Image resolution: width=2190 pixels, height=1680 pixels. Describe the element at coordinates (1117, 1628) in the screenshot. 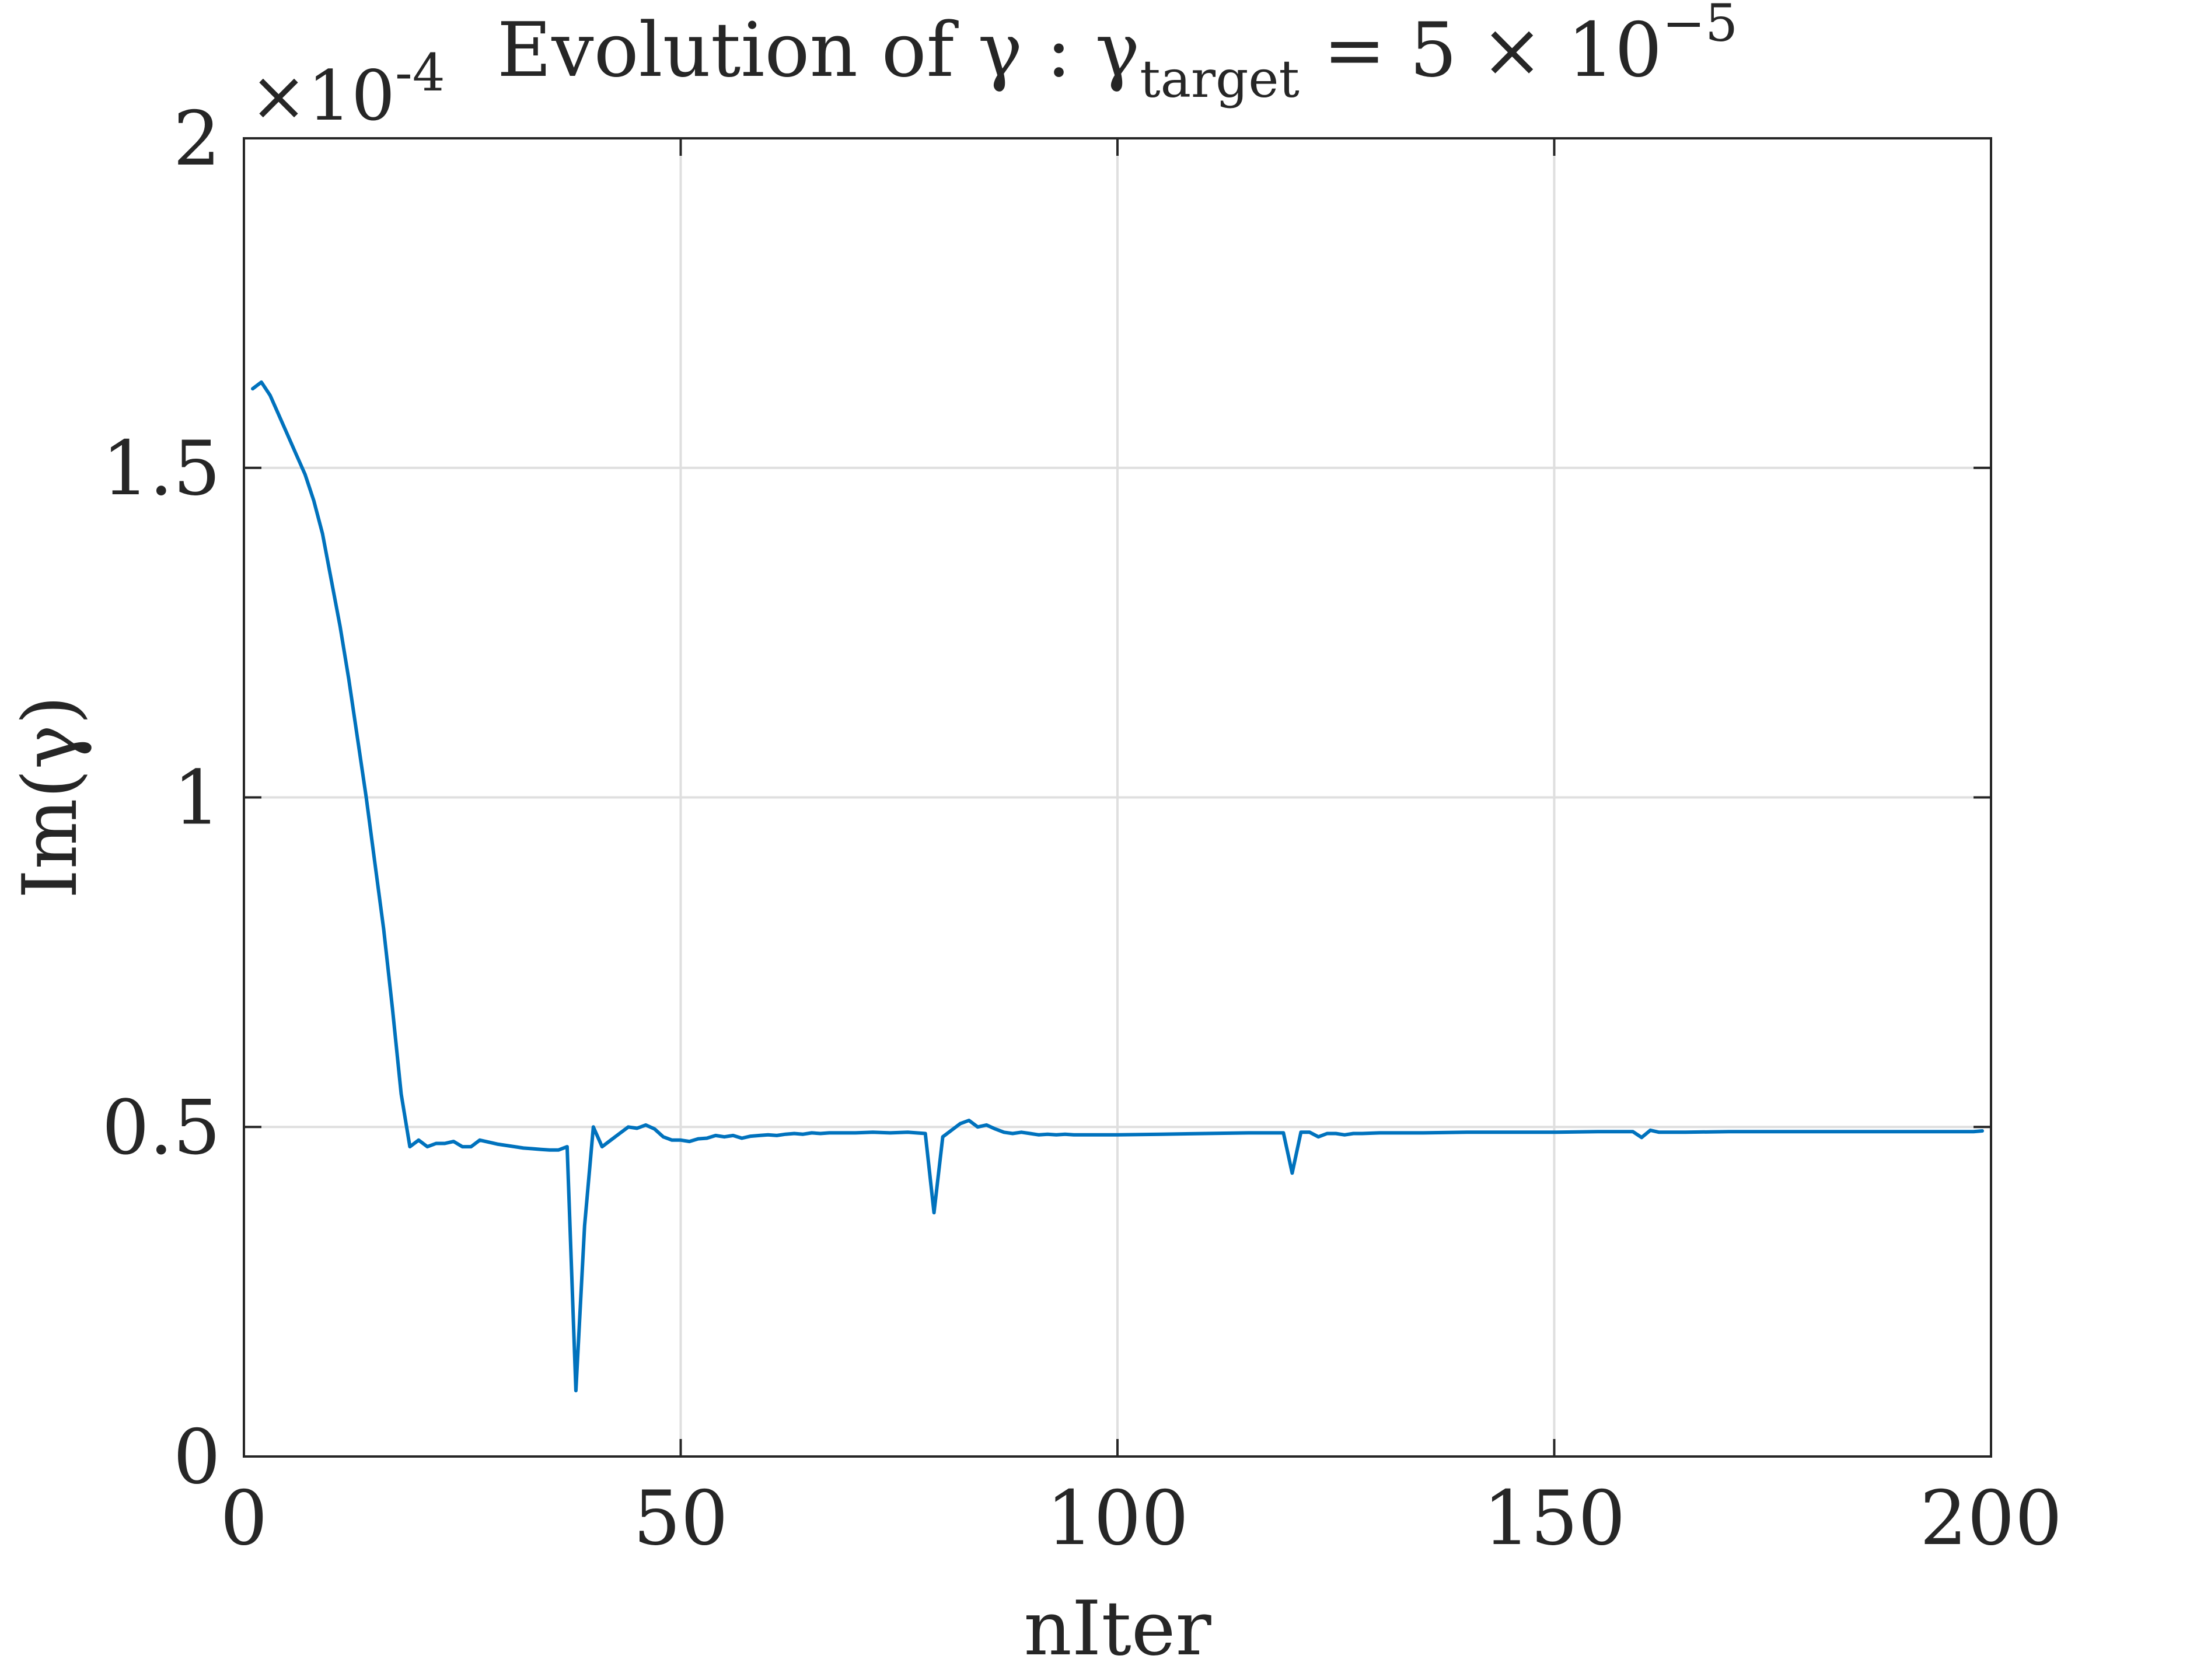

I see `x-axis-label: nIter` at that location.